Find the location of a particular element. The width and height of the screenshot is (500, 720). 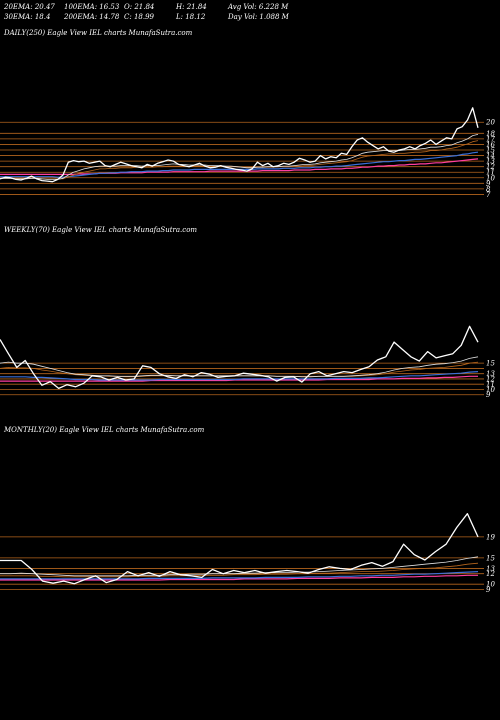

tick-label: 8 is located at coordinates (488, 189).